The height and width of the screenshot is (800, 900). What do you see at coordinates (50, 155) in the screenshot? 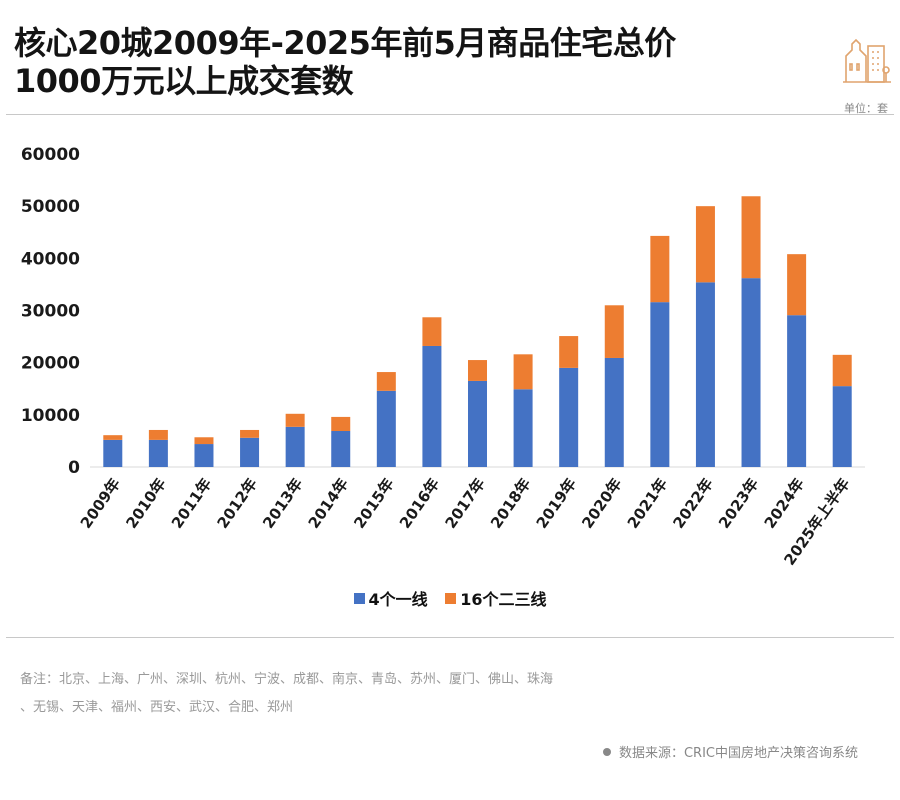
I see `y-tick-label: 60000` at bounding box center [50, 155].